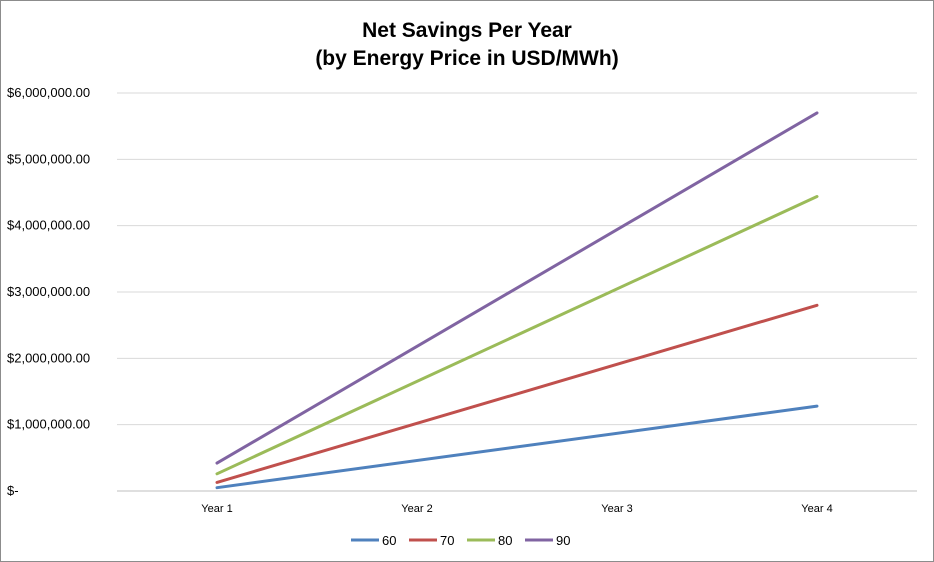 The width and height of the screenshot is (934, 562). I want to click on x-tick-label: Year 3, so click(616, 509).